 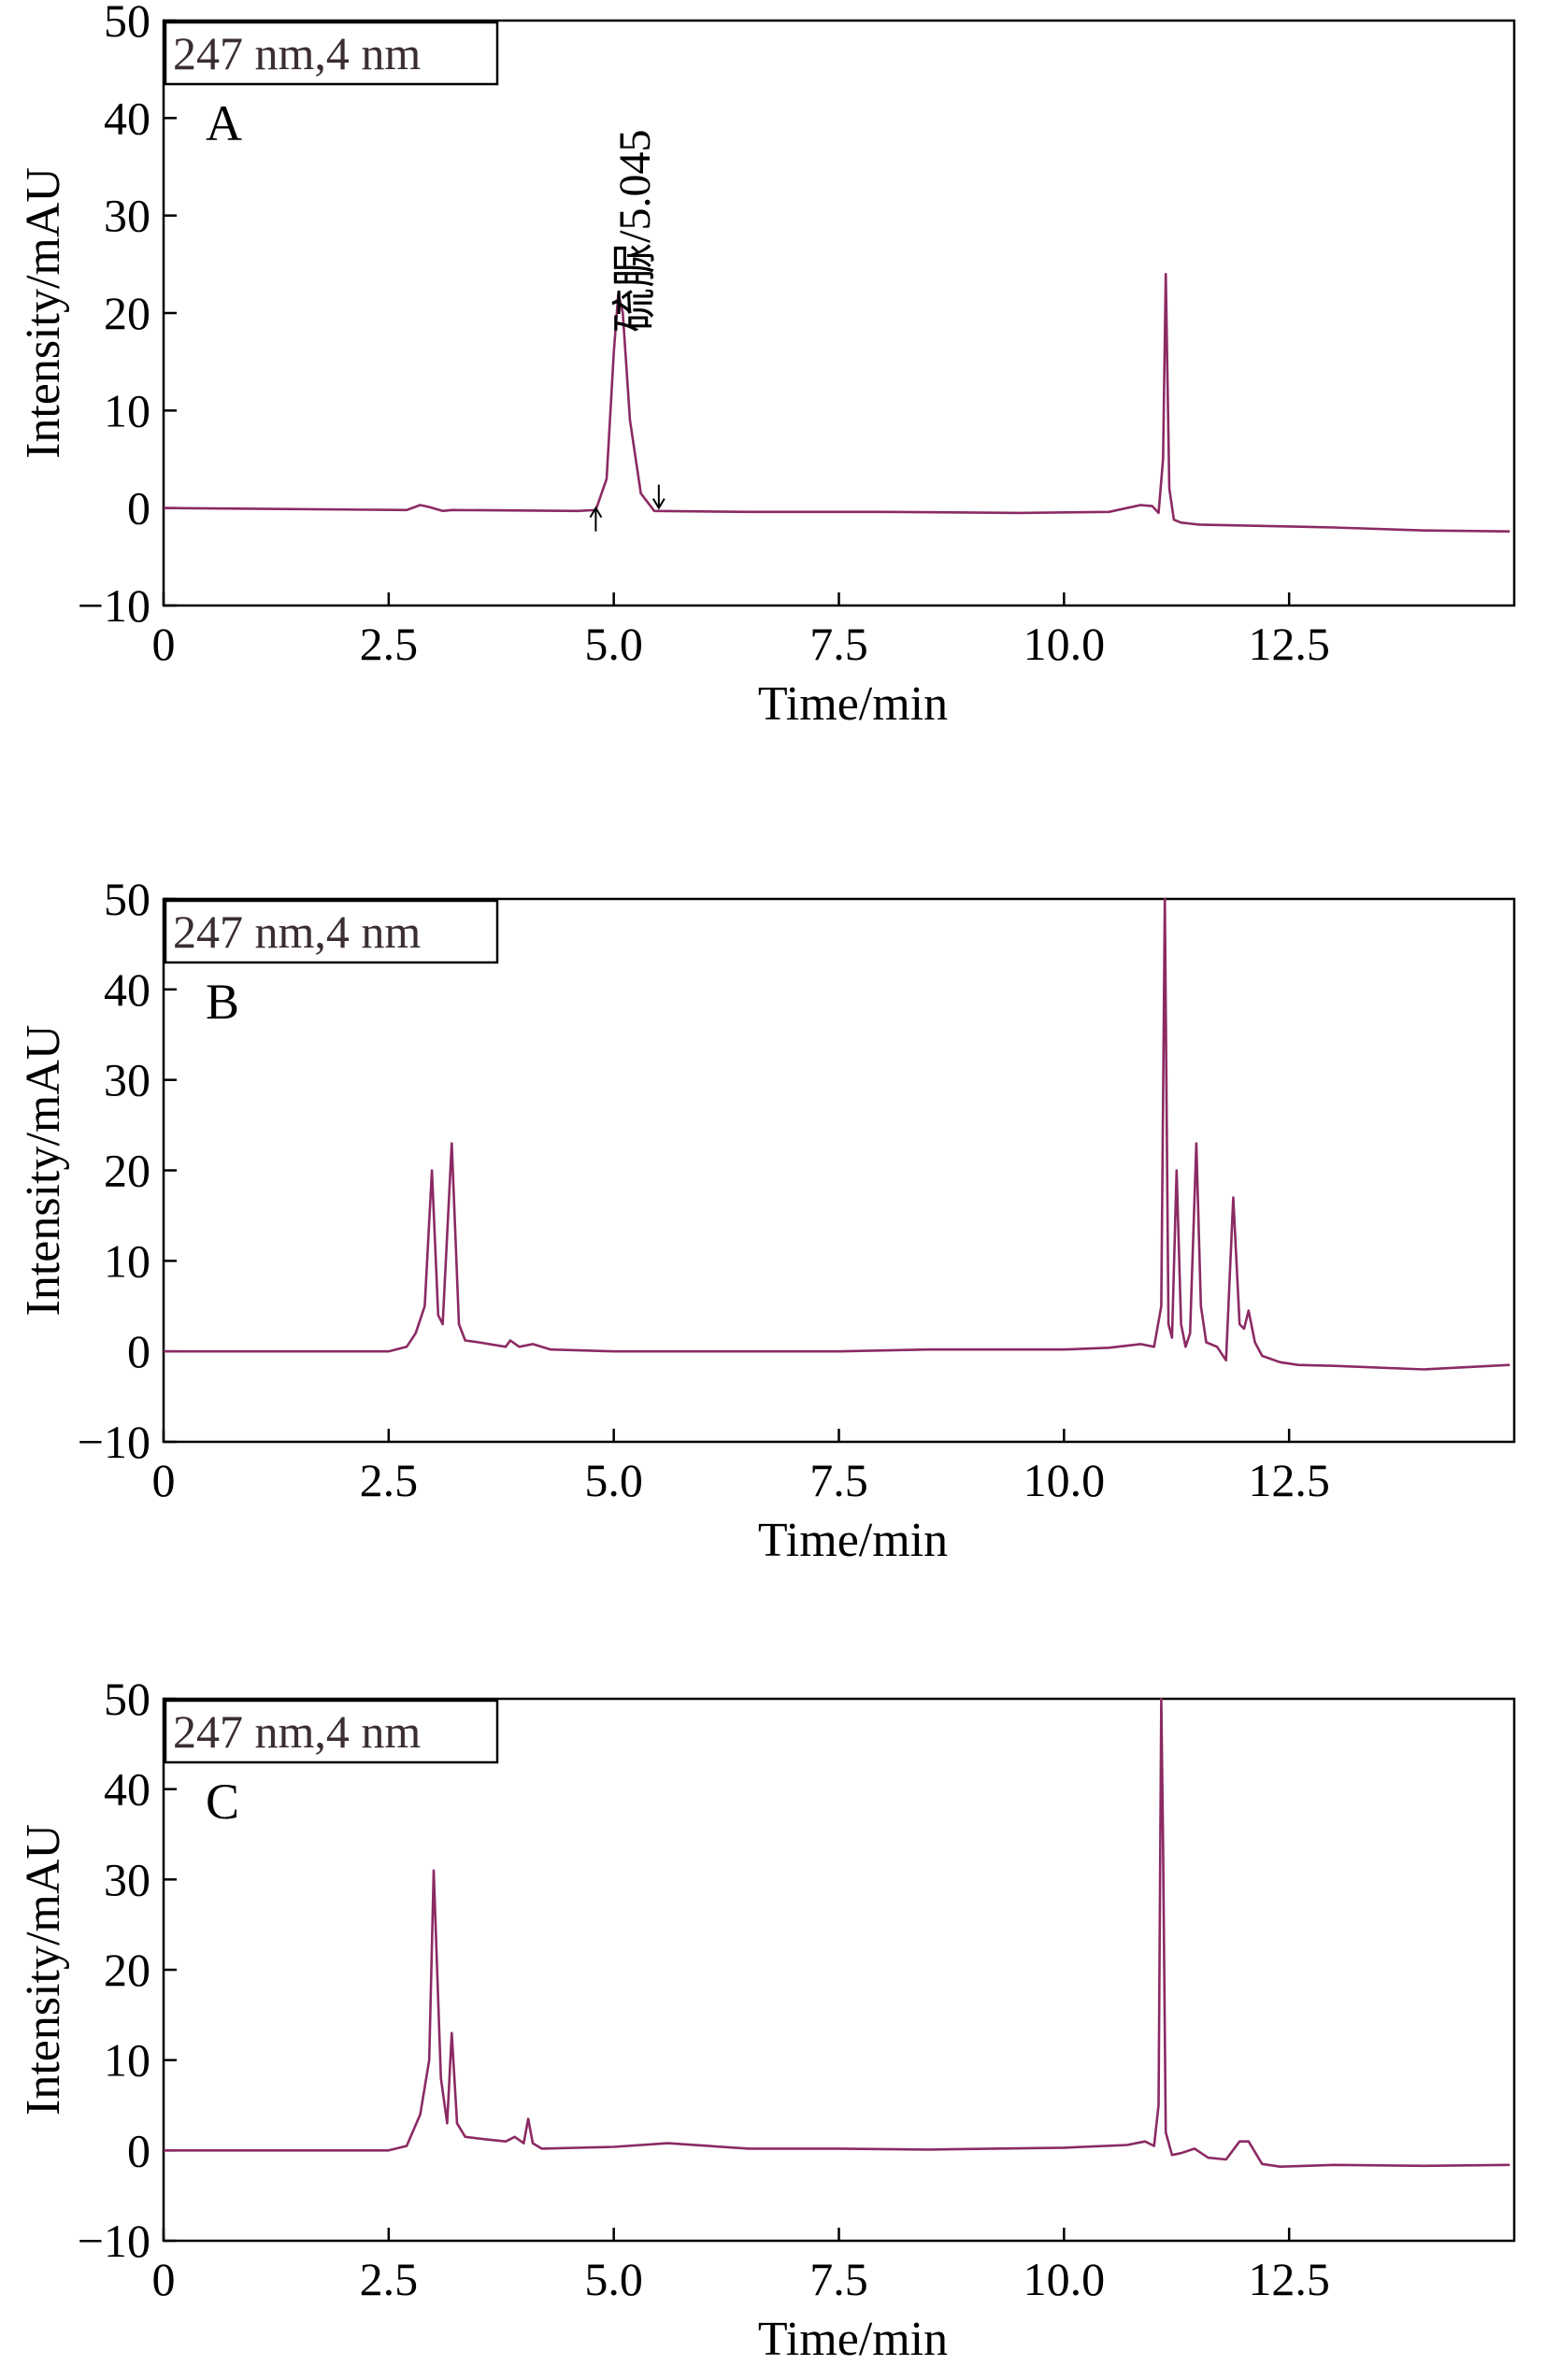 I want to click on peak-annotation: 硫脲/5.045, so click(x=635, y=231).